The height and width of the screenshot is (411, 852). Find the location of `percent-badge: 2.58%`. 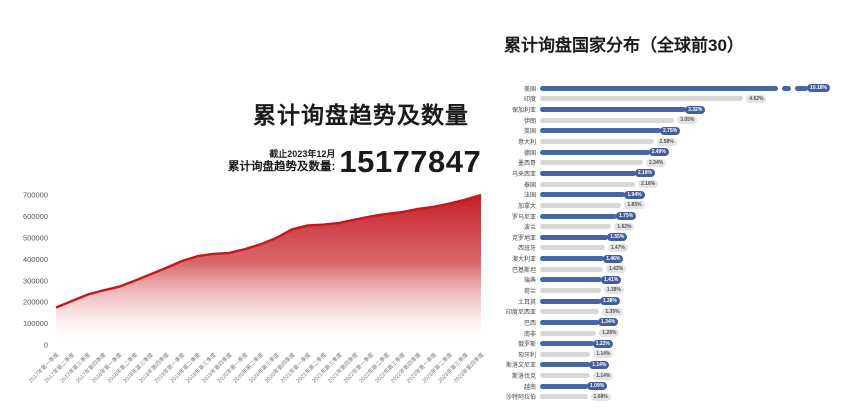

percent-badge: 2.58% is located at coordinates (666, 141).